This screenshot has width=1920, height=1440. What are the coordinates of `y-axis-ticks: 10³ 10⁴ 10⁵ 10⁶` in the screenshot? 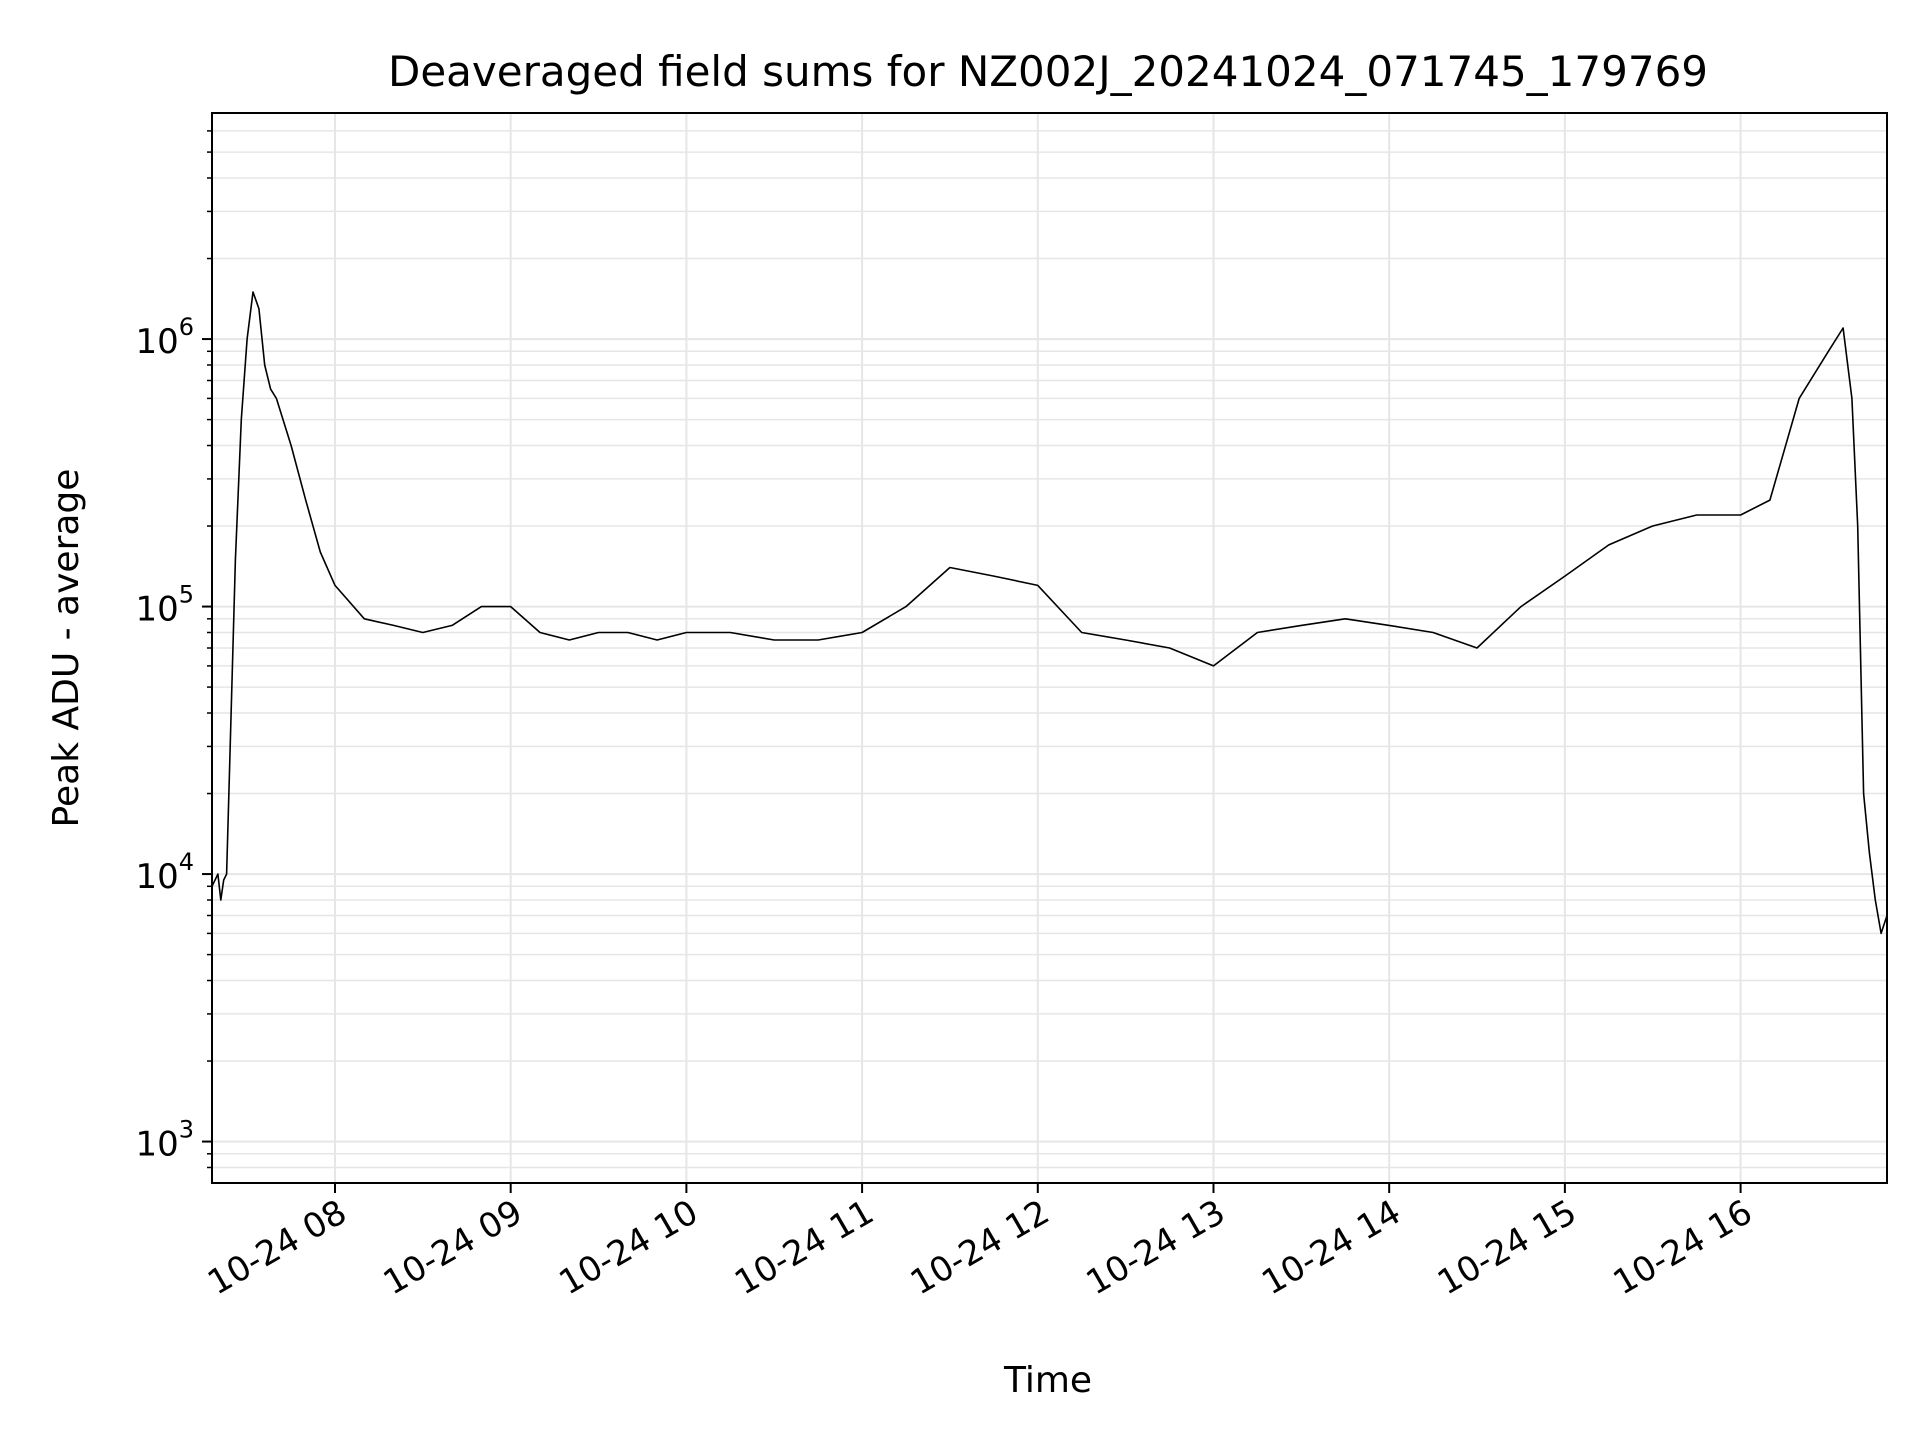 It's located at (173, 649).